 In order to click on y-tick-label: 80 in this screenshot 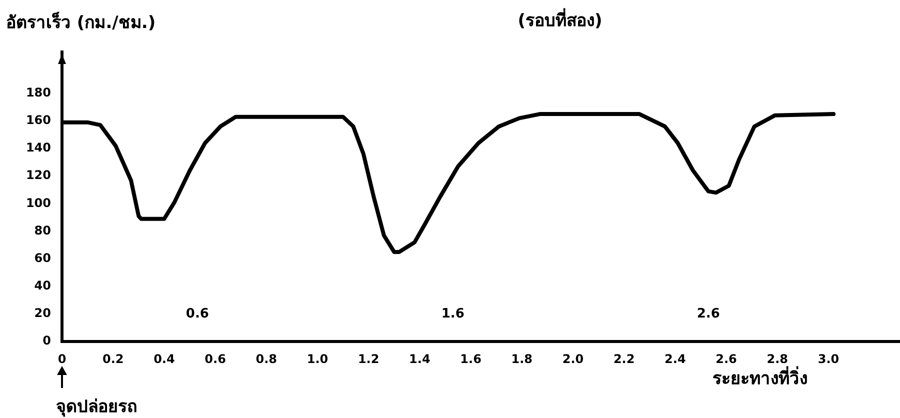, I will do `click(42, 230)`.